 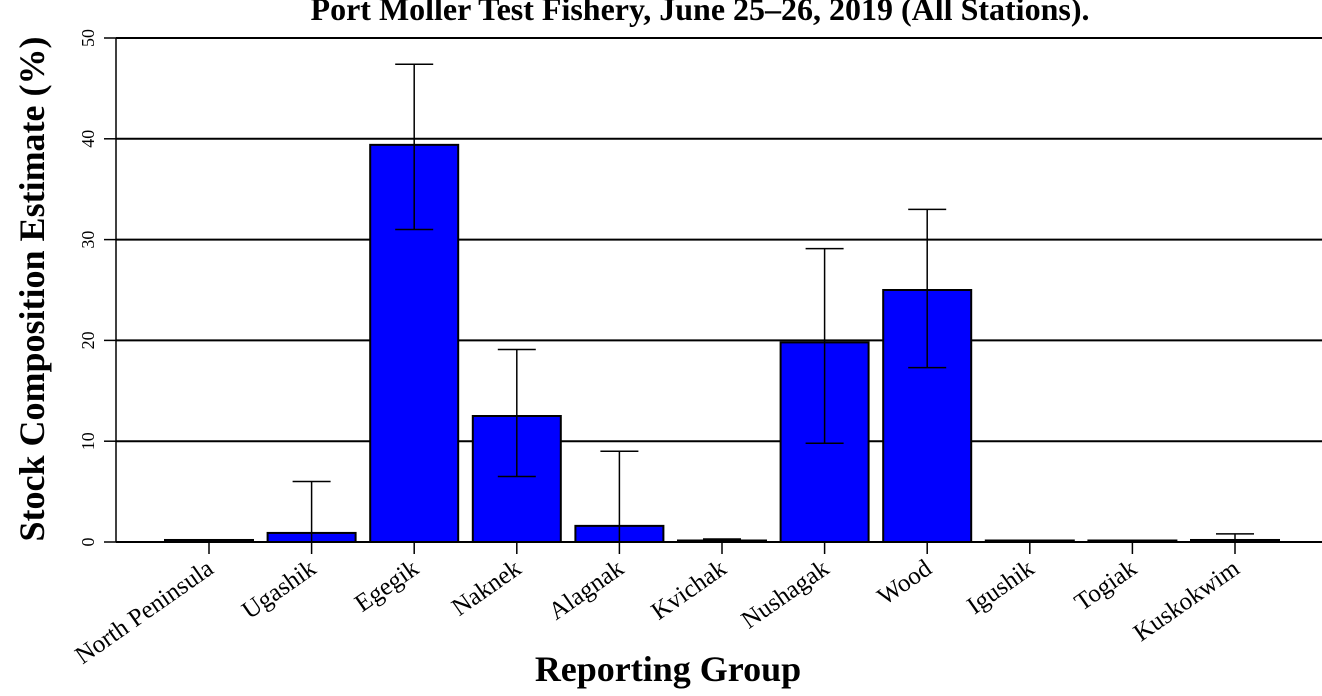 What do you see at coordinates (487, 588) in the screenshot?
I see `x-tick-label: Naknek` at bounding box center [487, 588].